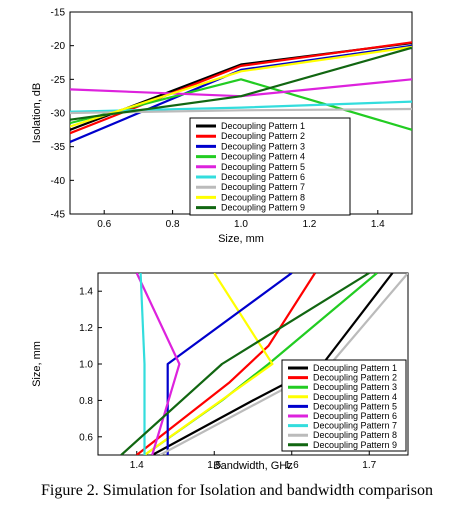 This screenshot has width=474, height=505. I want to click on y-axis-label: Isolation, dB, so click(37, 113).